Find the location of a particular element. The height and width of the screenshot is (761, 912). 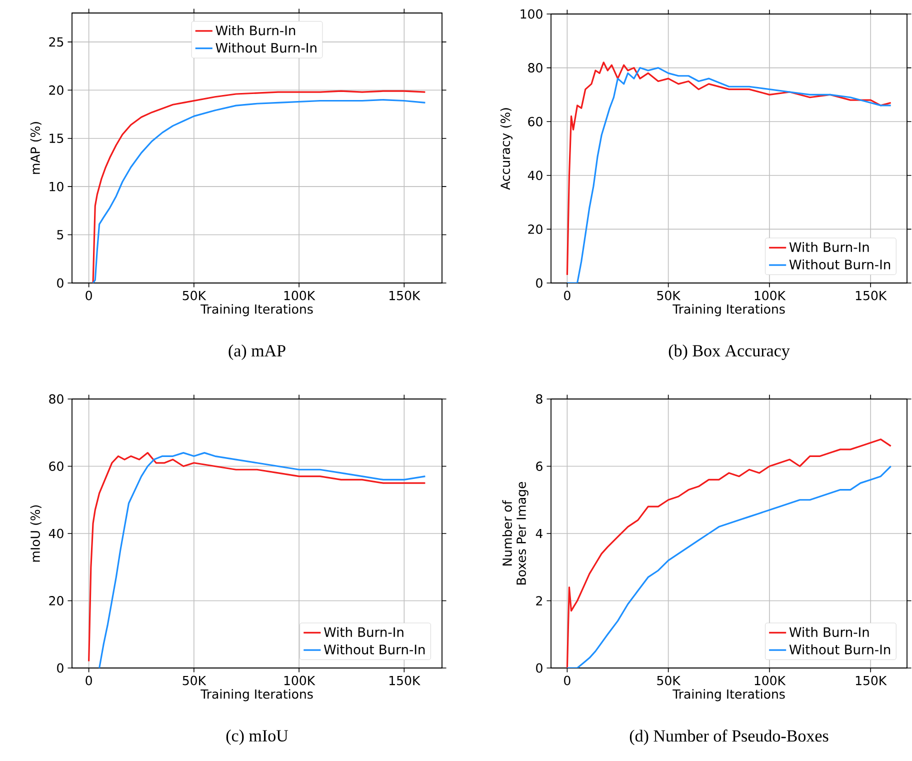

text: (d) Number of Pseudo-Boxes is located at coordinates (729, 738).